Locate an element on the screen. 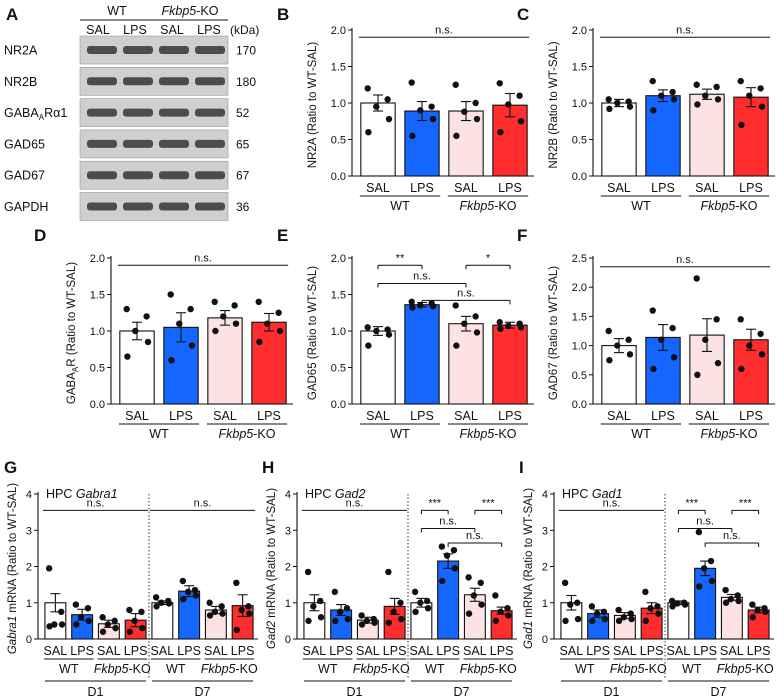 This screenshot has width=784, height=698. y-tick-label: 2 is located at coordinates (29, 568).